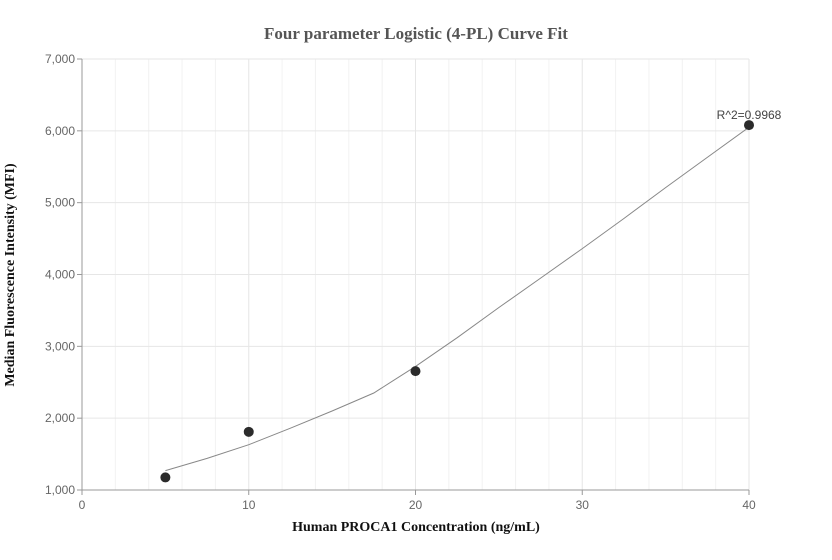 The width and height of the screenshot is (832, 560). Describe the element at coordinates (60, 346) in the screenshot. I see `y-tick-label: 3,000` at that location.